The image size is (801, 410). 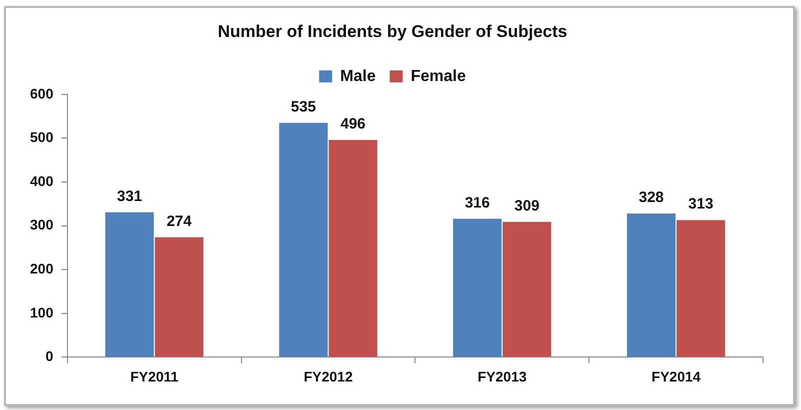 I want to click on y-tick-label: 200, so click(x=42, y=268).